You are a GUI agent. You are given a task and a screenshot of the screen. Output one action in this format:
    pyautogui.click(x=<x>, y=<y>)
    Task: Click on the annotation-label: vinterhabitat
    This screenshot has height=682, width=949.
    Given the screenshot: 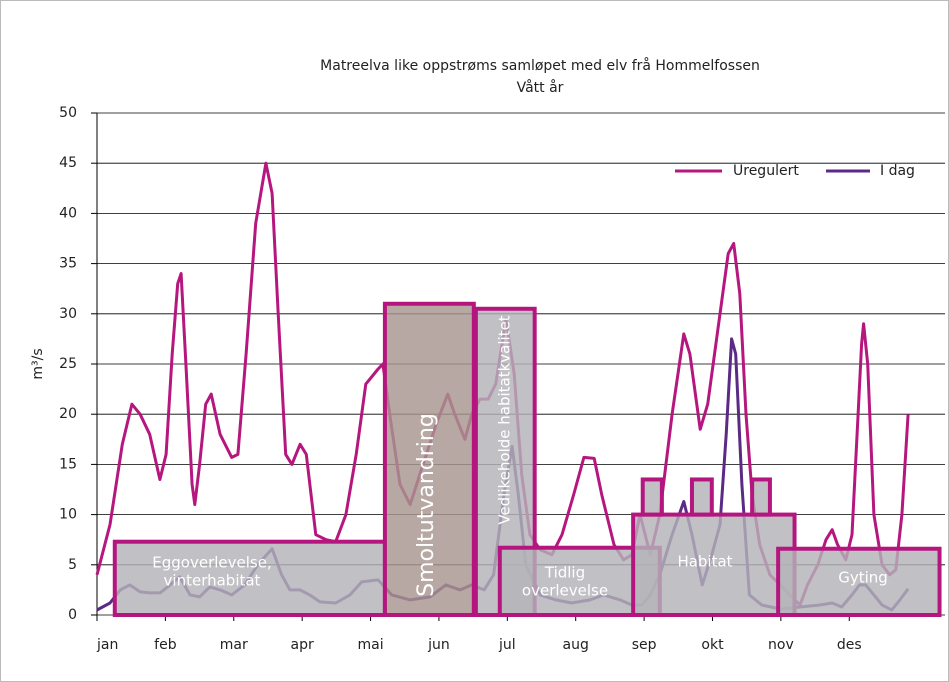 What is the action you would take?
    pyautogui.click(x=212, y=581)
    